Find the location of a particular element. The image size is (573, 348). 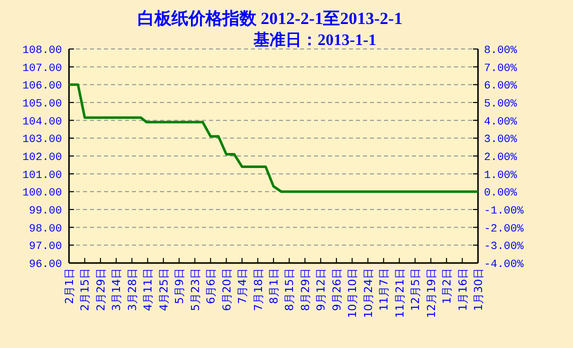

x-tick-label: 2月15日 is located at coordinates (85, 289).